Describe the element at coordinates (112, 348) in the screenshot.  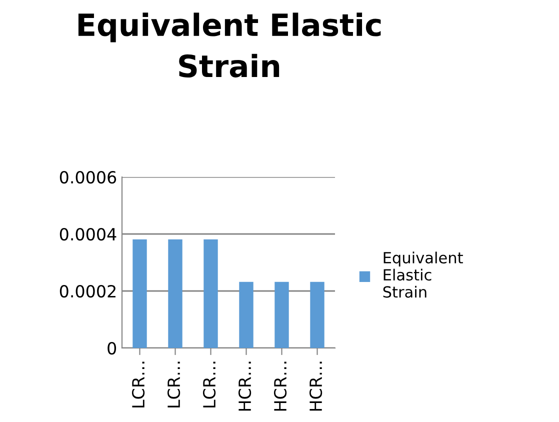
I see `y-tick-label: 0` at that location.